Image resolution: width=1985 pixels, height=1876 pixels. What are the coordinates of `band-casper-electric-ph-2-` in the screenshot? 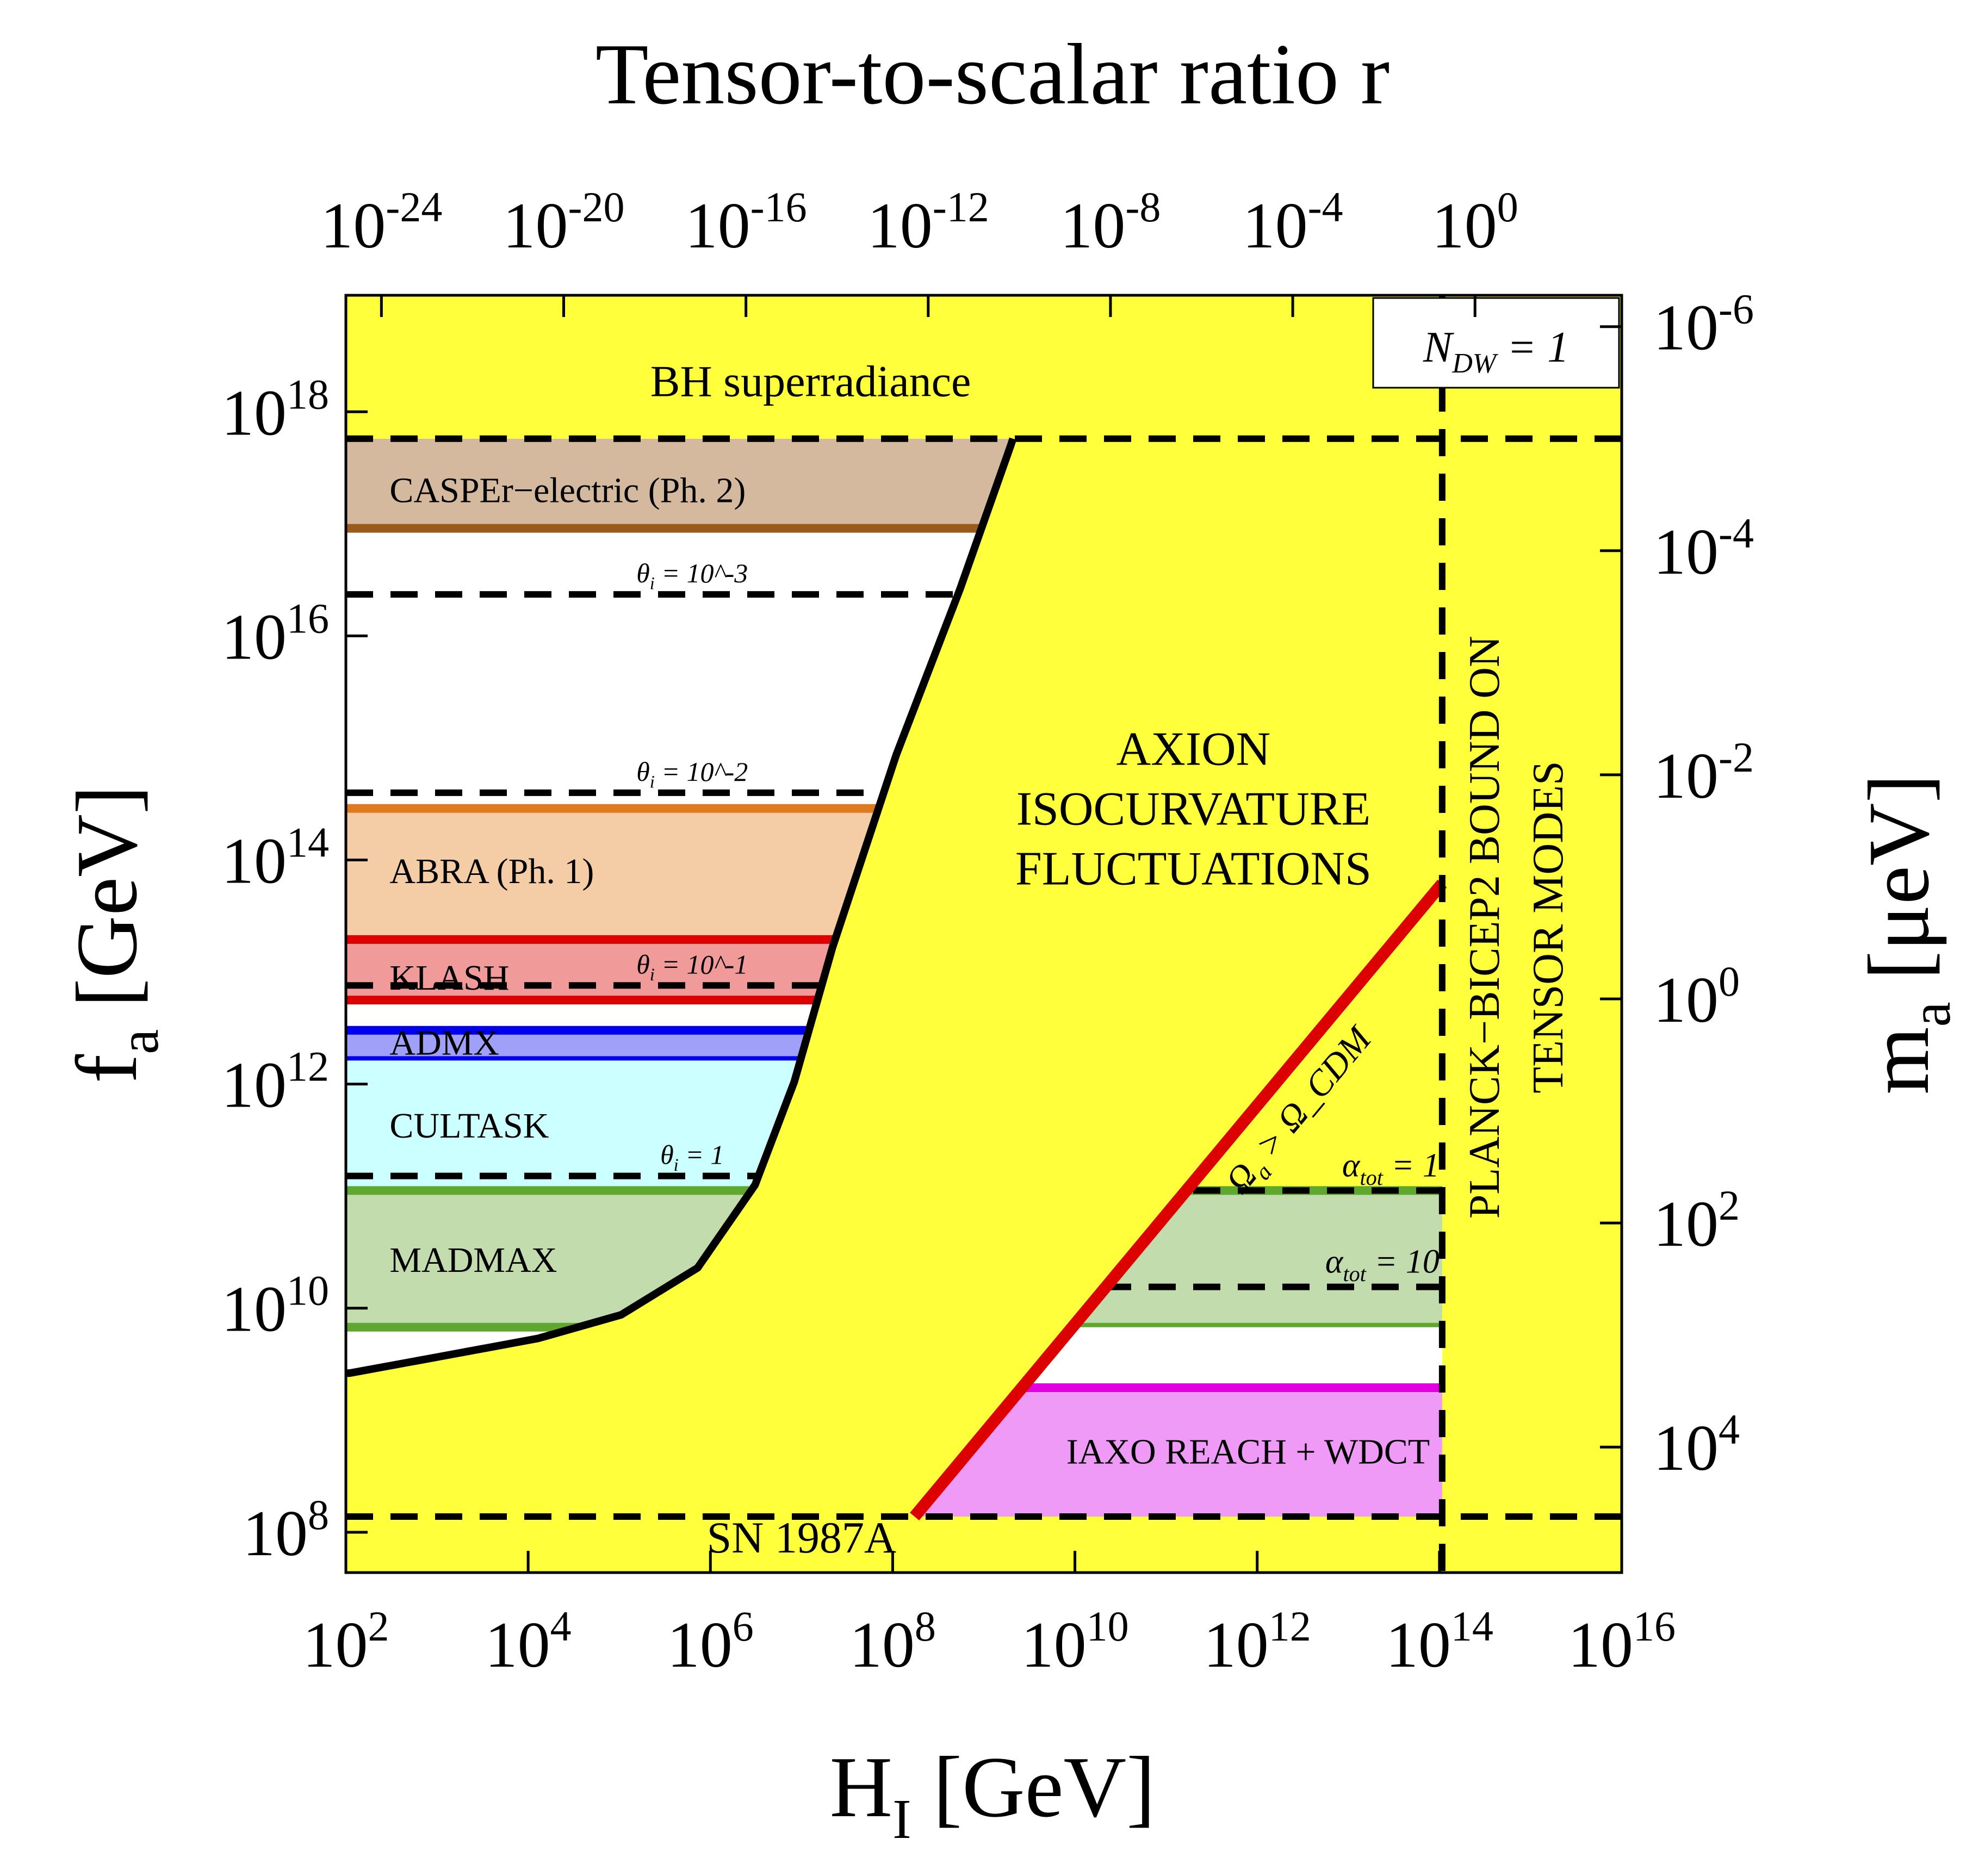 It's located at (680, 483).